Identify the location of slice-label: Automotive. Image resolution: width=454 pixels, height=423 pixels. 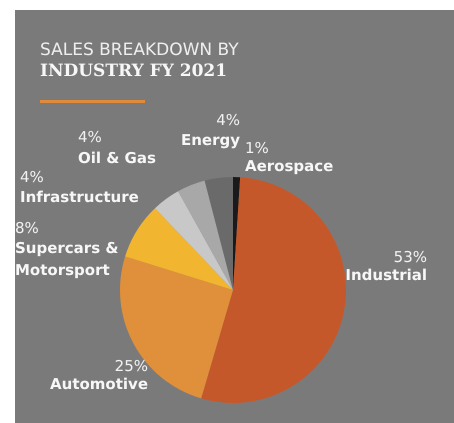
(99, 384).